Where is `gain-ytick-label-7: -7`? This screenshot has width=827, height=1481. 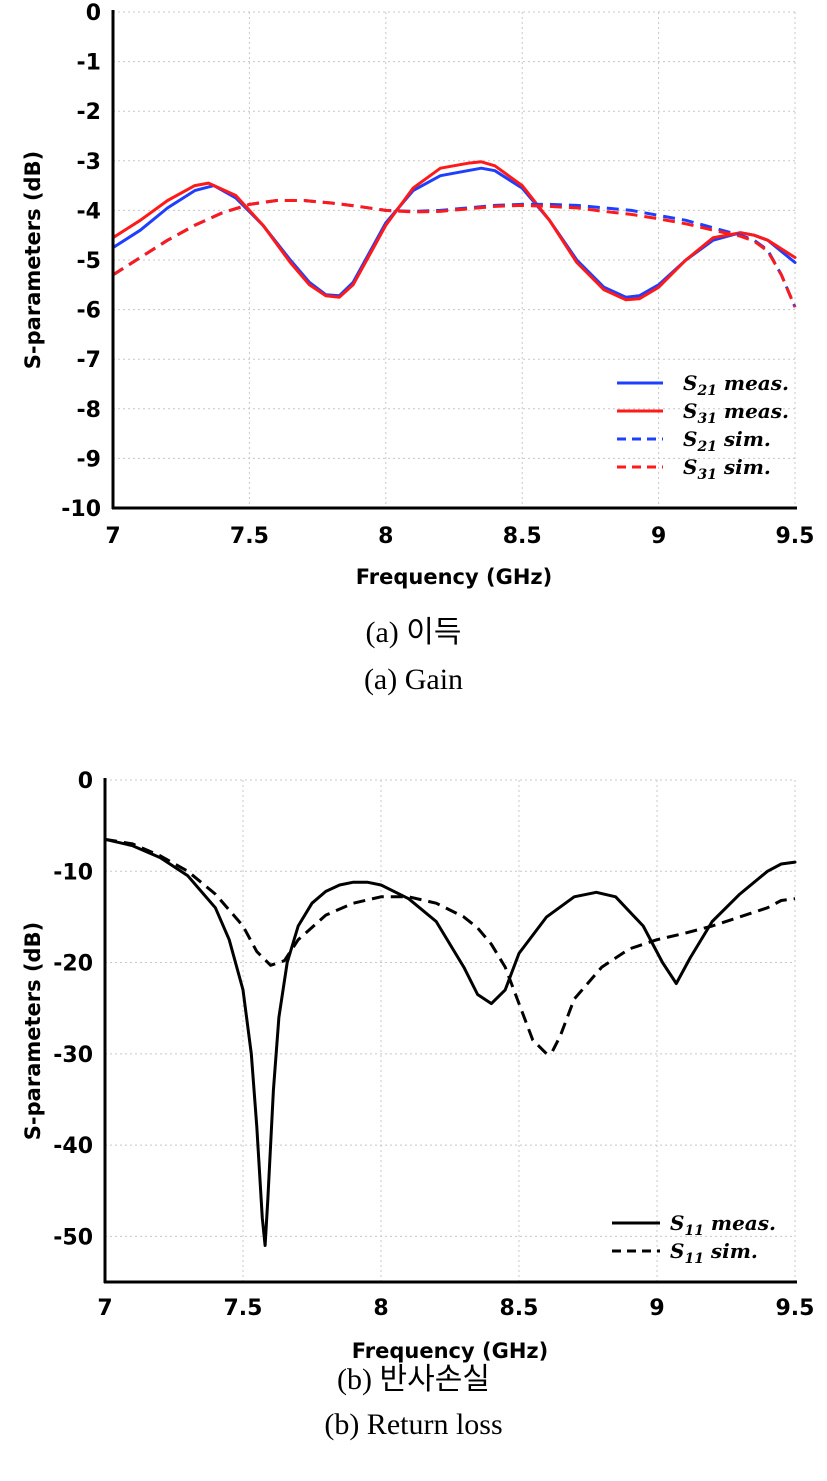
gain-ytick-label-7: -7 is located at coordinates (89, 360).